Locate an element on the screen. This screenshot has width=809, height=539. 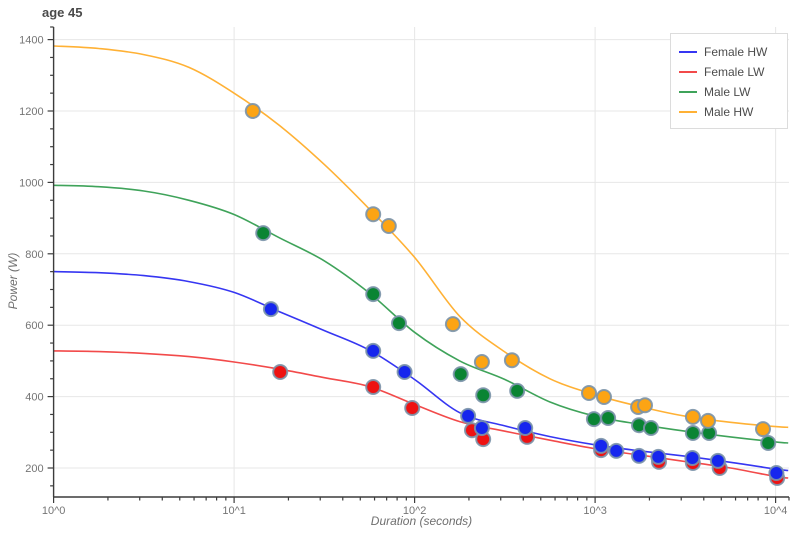
y-tick-label: 600 is located at coordinates (34, 326).